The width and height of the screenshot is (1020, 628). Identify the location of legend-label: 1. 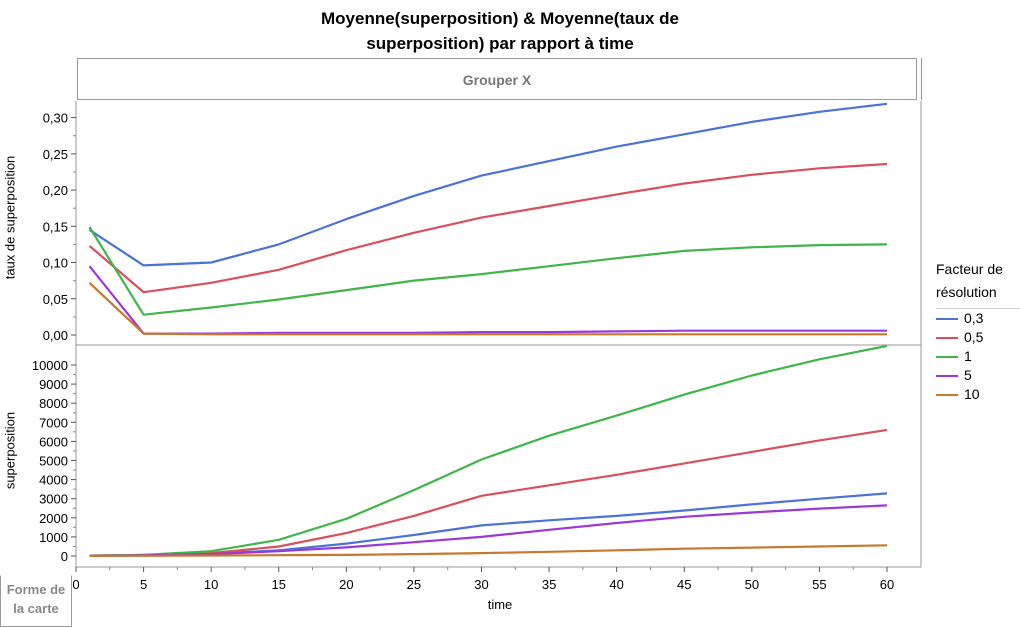
(968, 356).